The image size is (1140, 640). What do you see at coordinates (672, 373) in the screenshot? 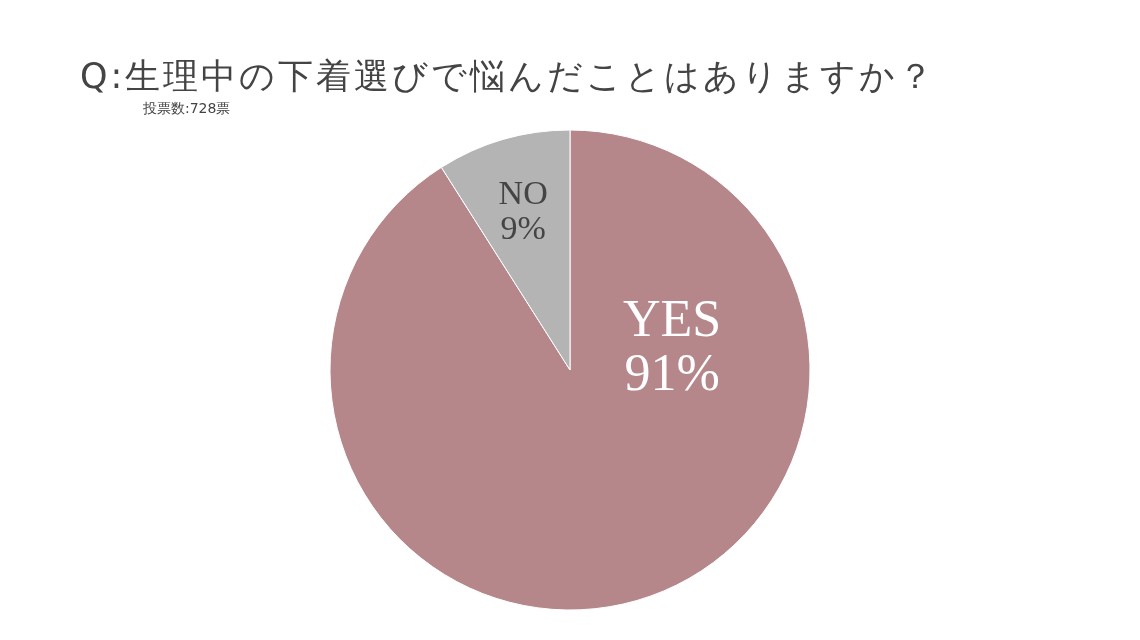
I see `data-label: 91%` at bounding box center [672, 373].